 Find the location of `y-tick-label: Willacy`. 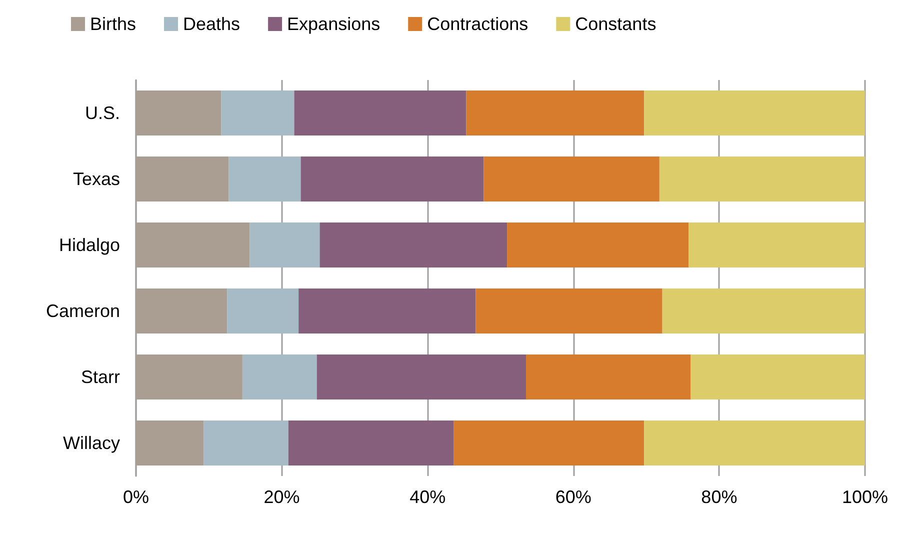

y-tick-label: Willacy is located at coordinates (91, 443).